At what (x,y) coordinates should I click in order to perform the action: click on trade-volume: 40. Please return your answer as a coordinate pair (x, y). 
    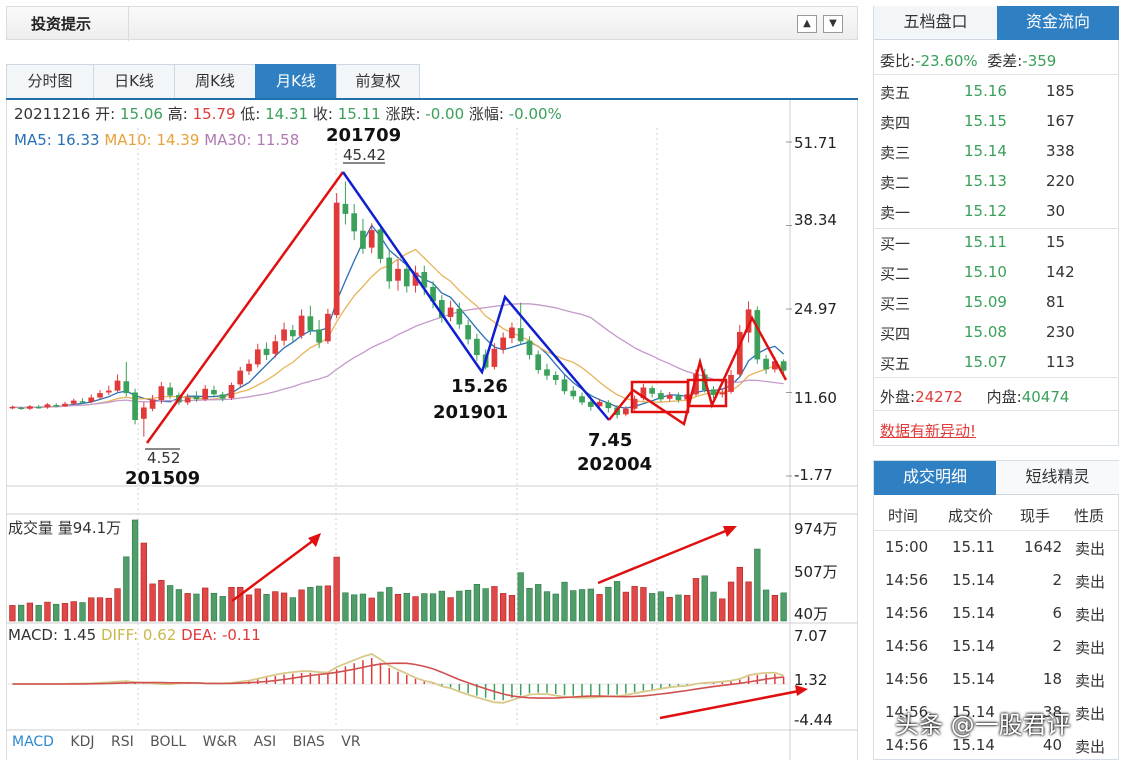
    Looking at the image, I should click on (1052, 745).